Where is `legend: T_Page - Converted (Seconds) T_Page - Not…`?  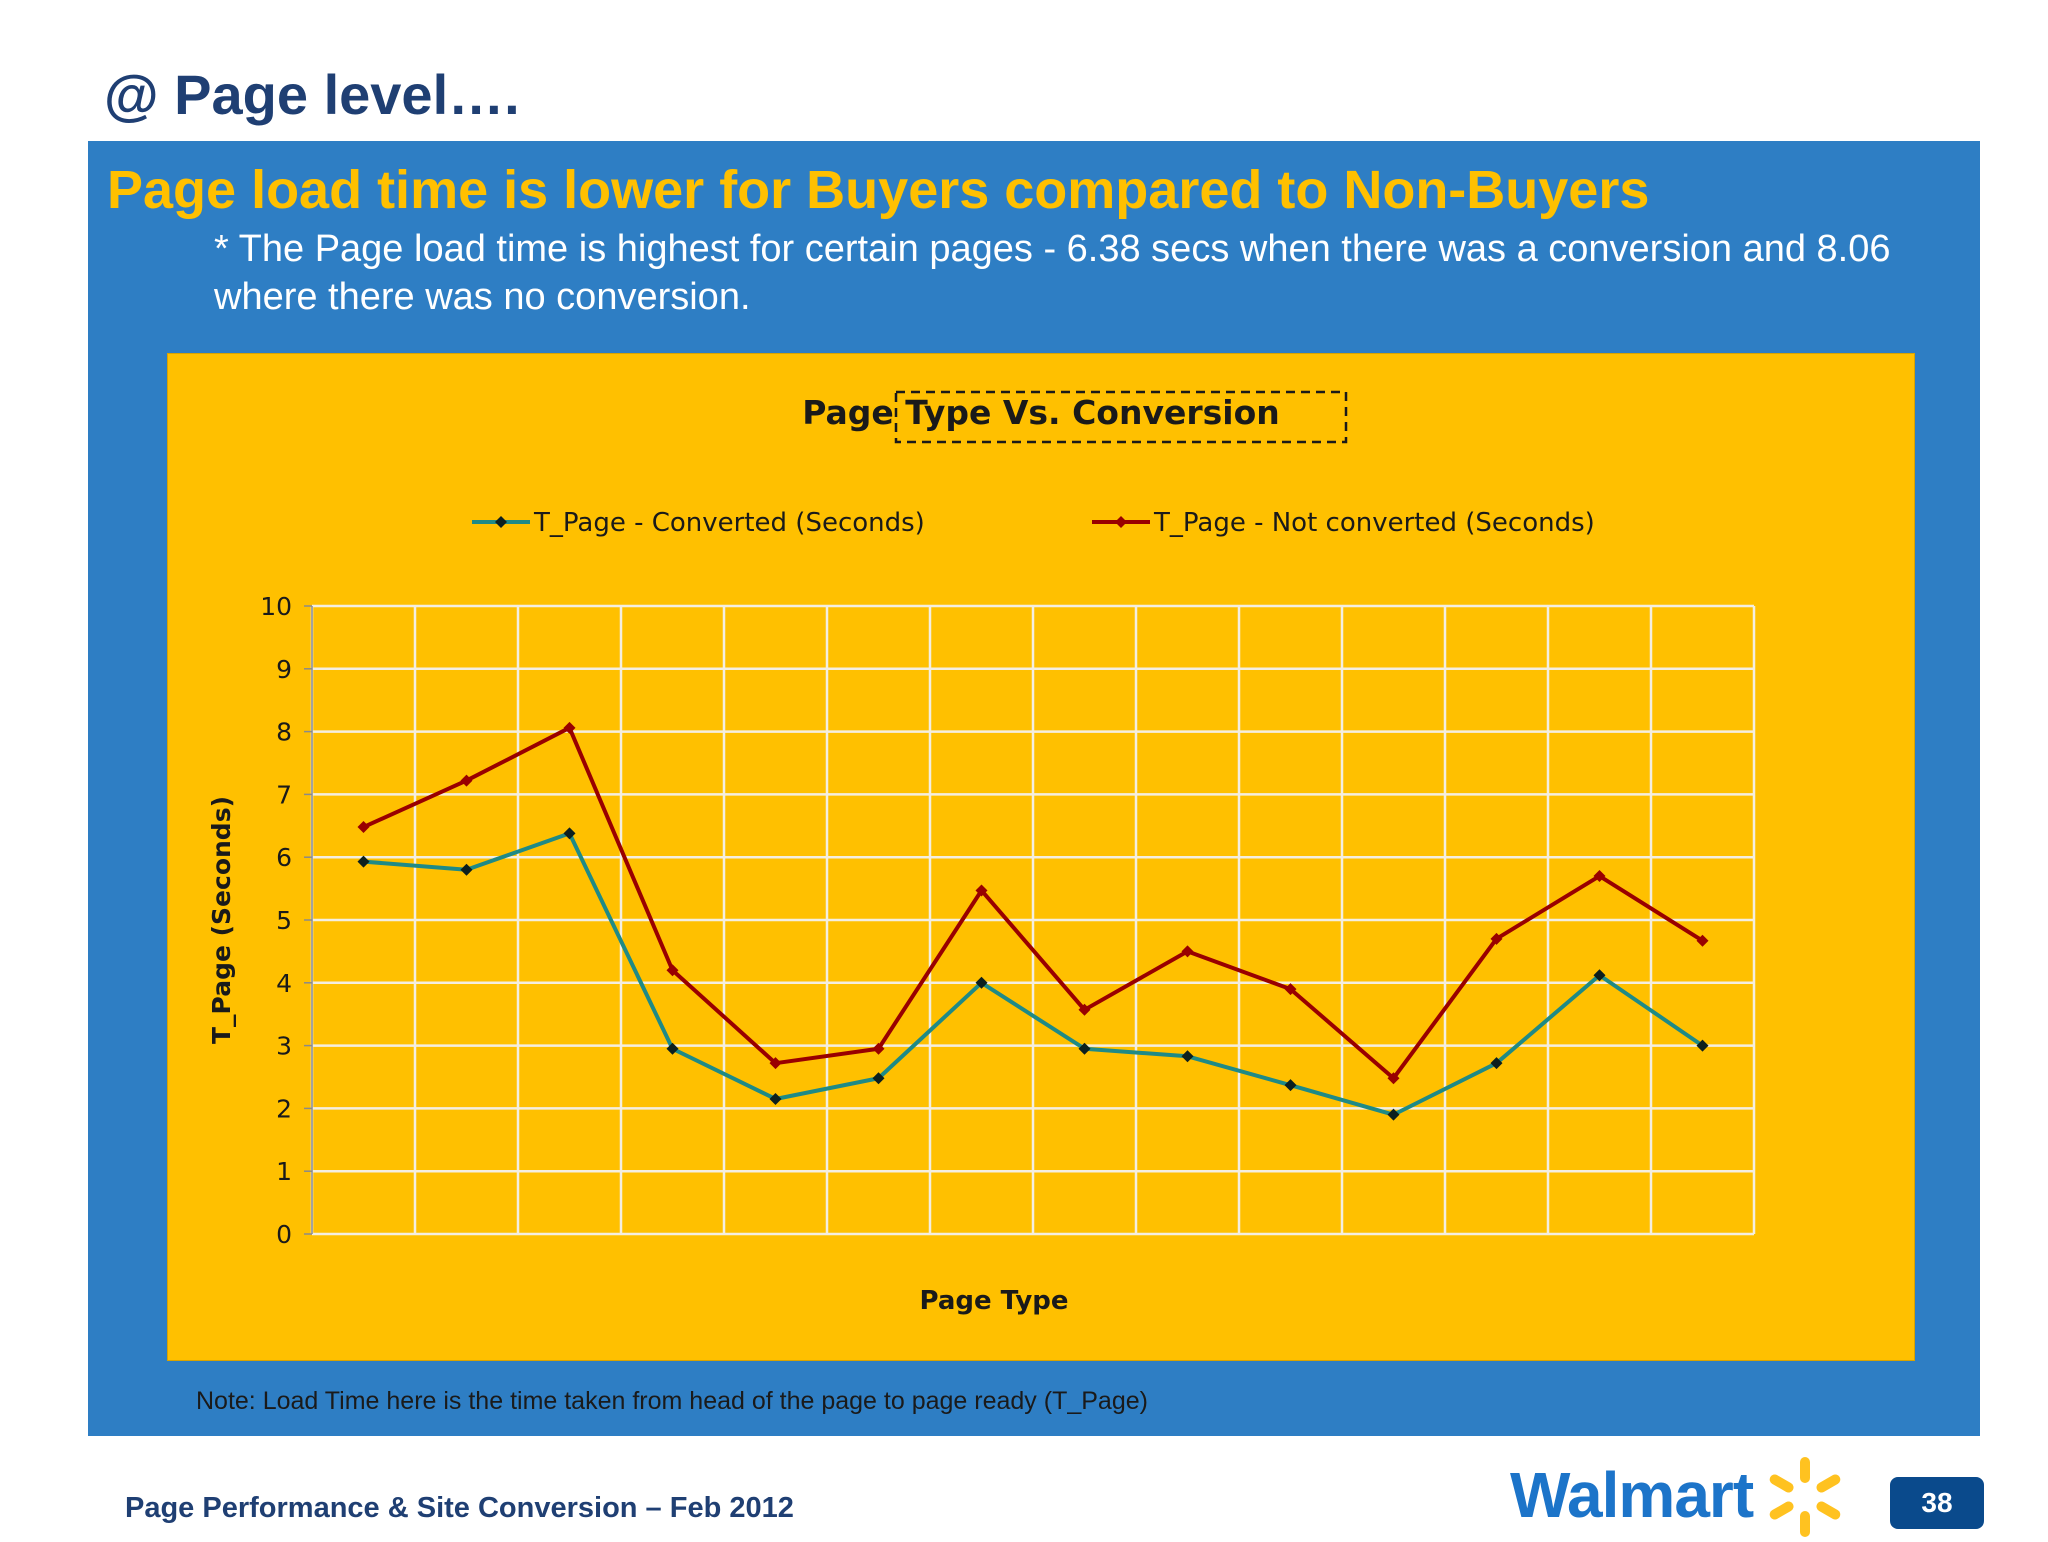
legend: T_Page - Converted (Seconds) T_Page - Not… is located at coordinates (1033, 523).